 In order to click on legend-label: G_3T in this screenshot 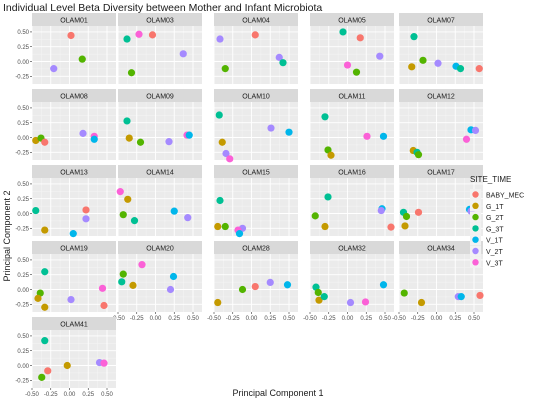, I will do `click(495, 229)`.